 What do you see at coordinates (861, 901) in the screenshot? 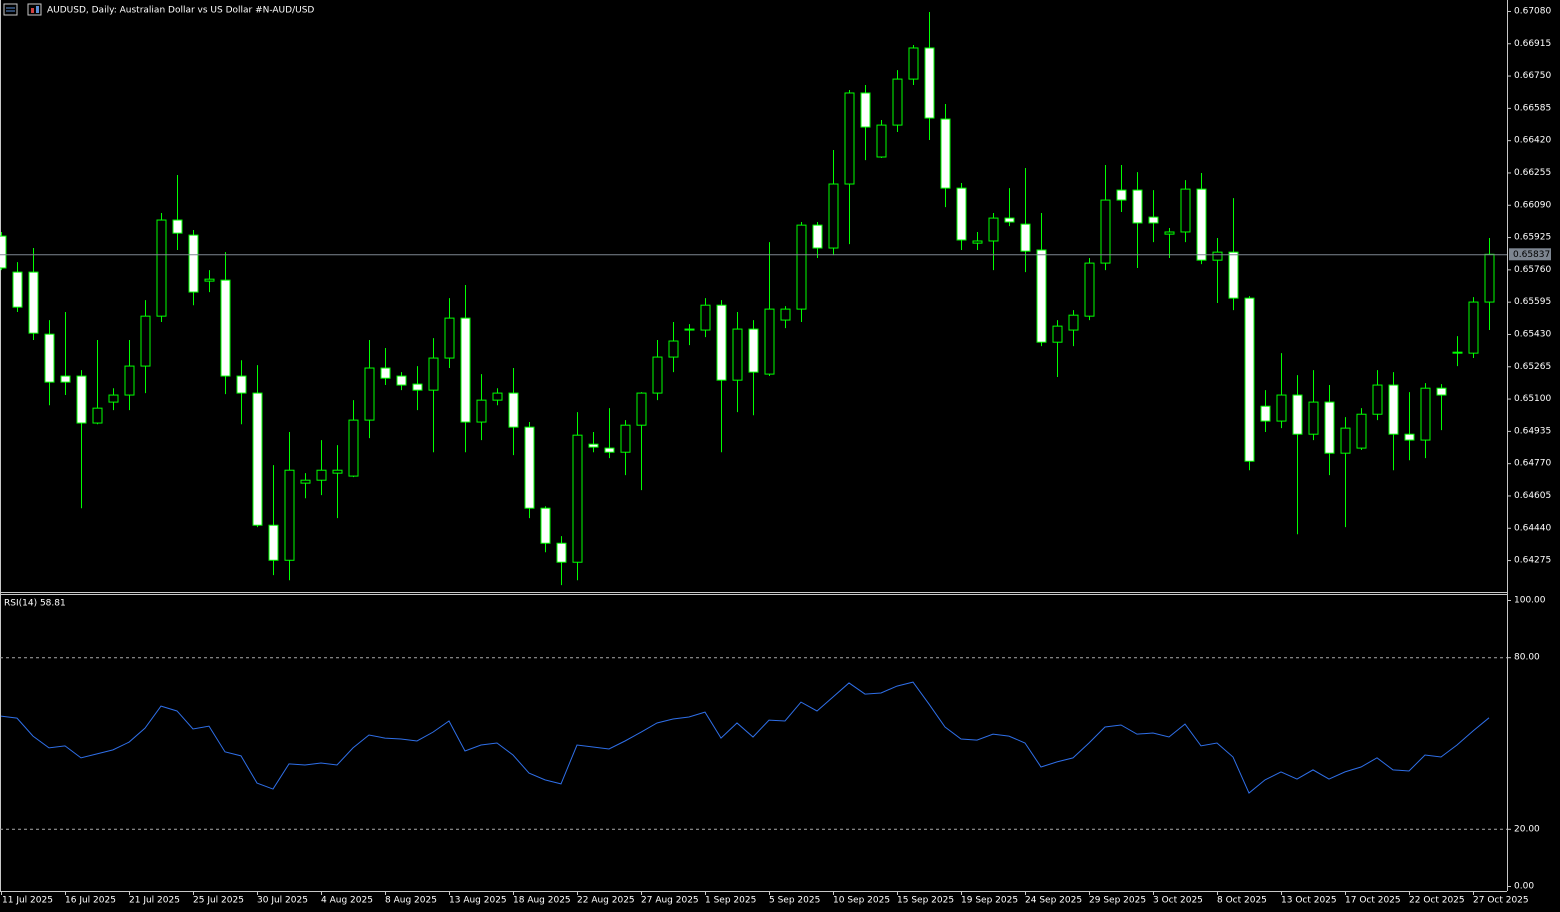
I see `x-tick-label: 10 Sep 2025` at bounding box center [861, 901].